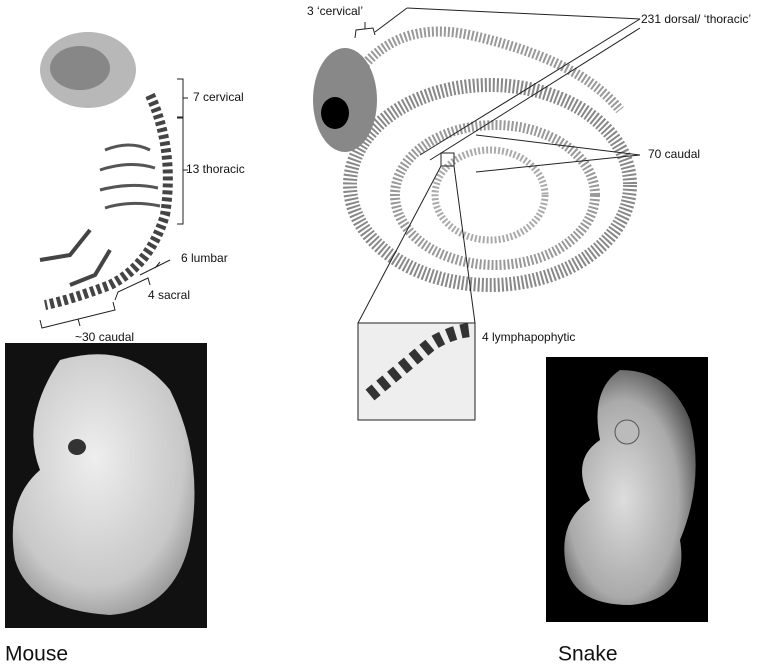 This screenshot has width=773, height=668. What do you see at coordinates (528, 337) in the screenshot?
I see `label: 4 lymphapophytic` at bounding box center [528, 337].